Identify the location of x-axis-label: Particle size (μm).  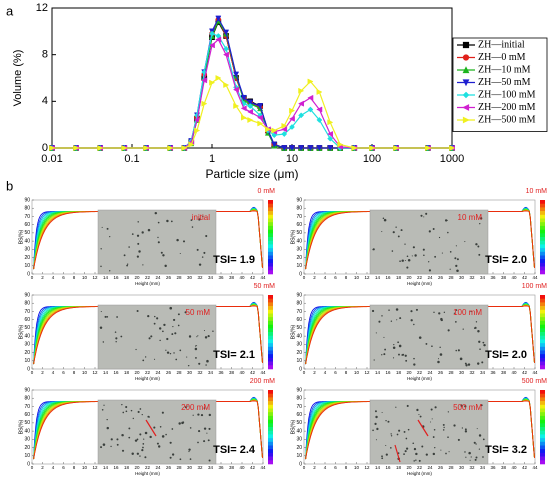
(252, 174).